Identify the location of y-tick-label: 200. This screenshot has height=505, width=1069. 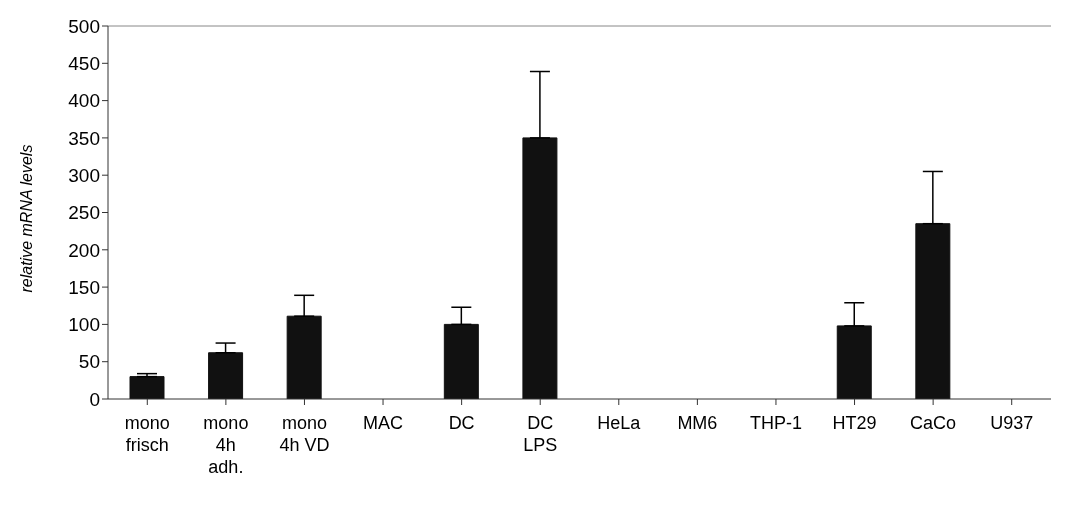
(84, 250).